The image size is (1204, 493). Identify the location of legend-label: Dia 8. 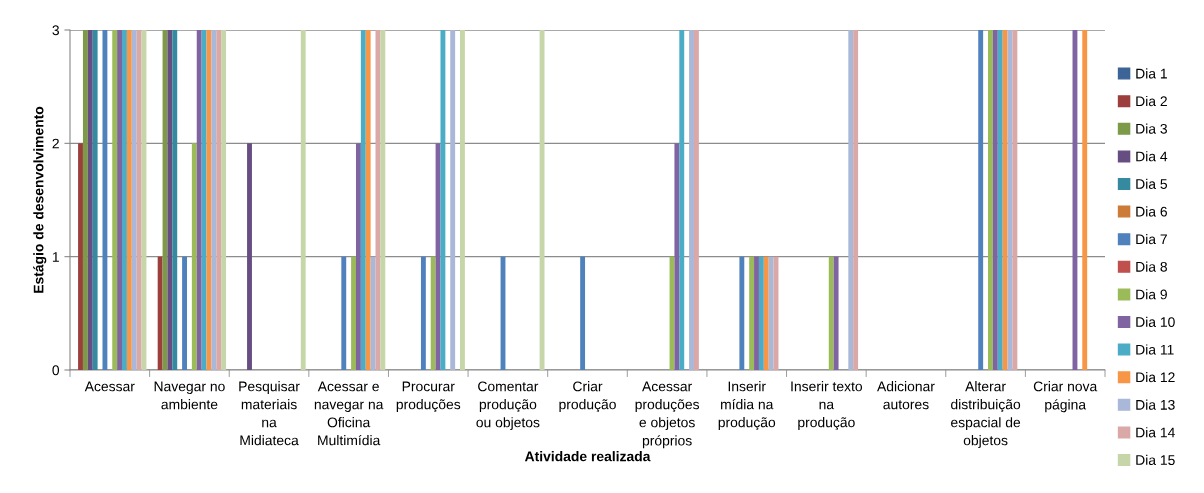
(1151, 266).